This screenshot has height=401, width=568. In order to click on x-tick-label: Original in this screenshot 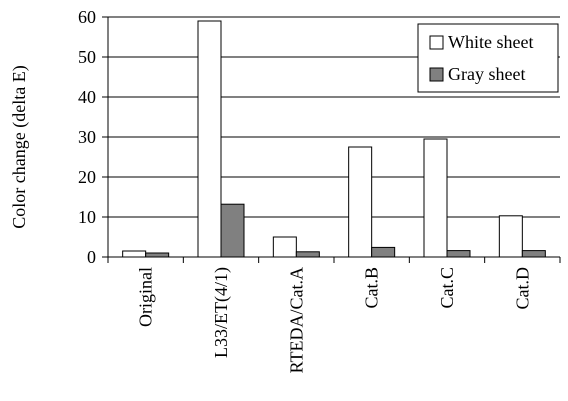, I will do `click(146, 297)`.